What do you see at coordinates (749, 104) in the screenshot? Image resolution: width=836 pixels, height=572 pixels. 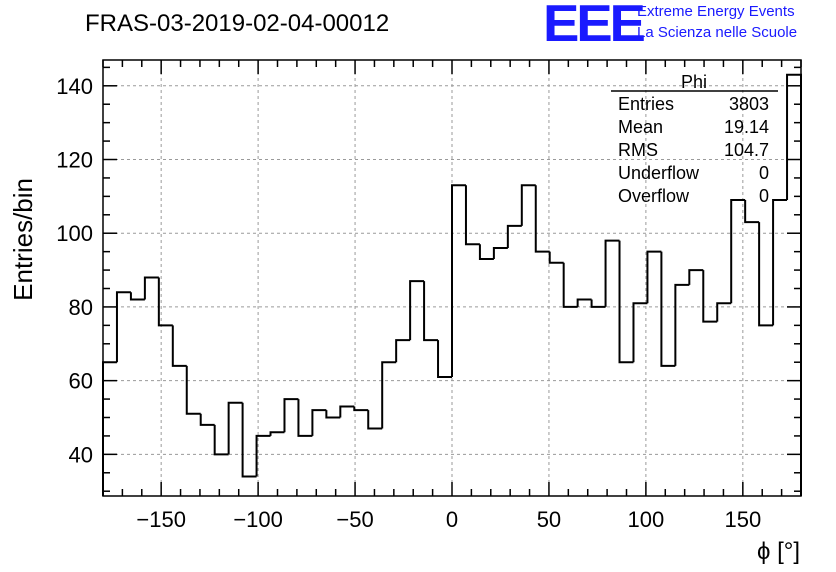 I see `stats-row-value: 3803` at bounding box center [749, 104].